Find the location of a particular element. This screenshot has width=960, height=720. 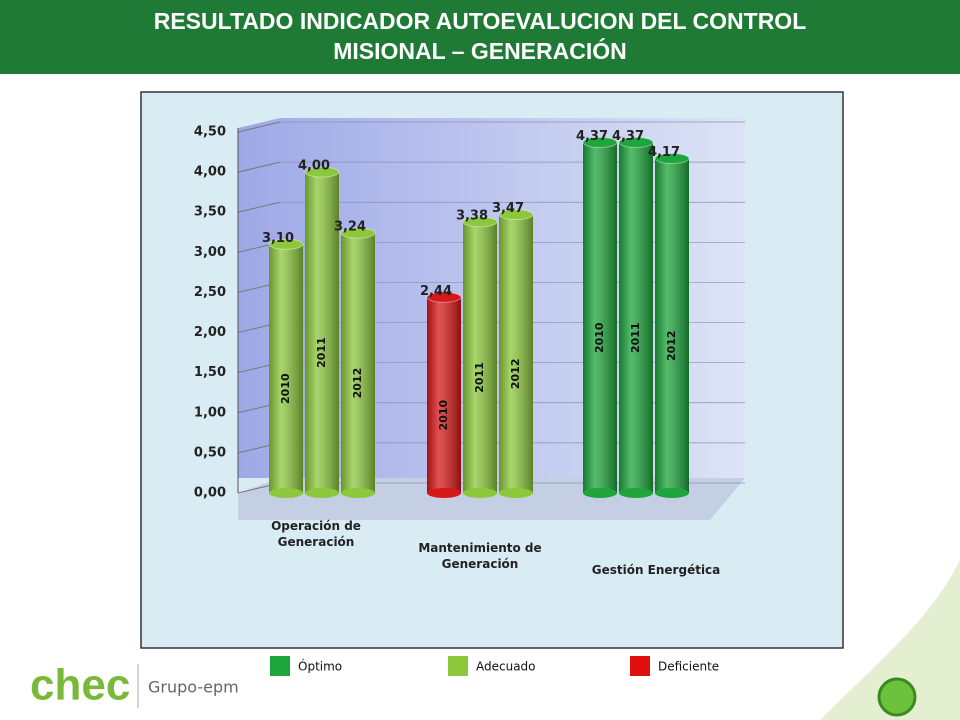

y-tick-label: 4,50 is located at coordinates (210, 132).